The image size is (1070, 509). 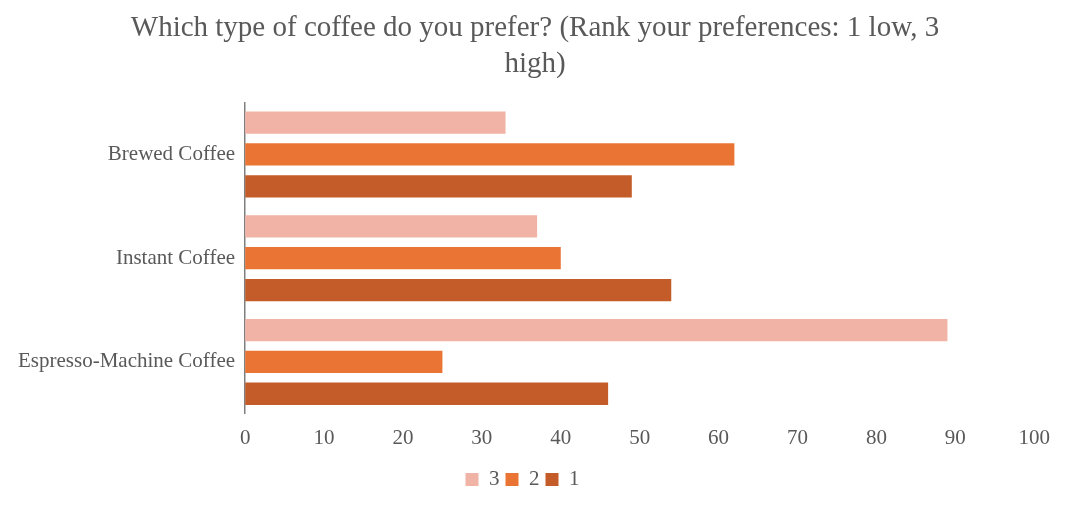 I want to click on y-tick-label: Brewed Coffee, so click(x=171, y=152).